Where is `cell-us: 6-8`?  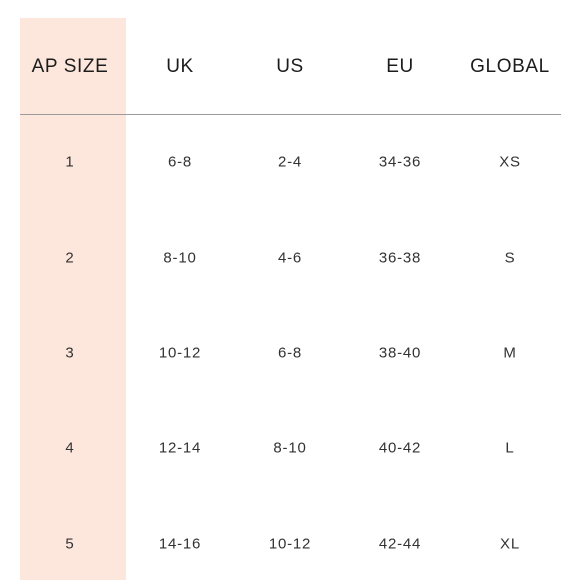 cell-us: 6-8 is located at coordinates (290, 353).